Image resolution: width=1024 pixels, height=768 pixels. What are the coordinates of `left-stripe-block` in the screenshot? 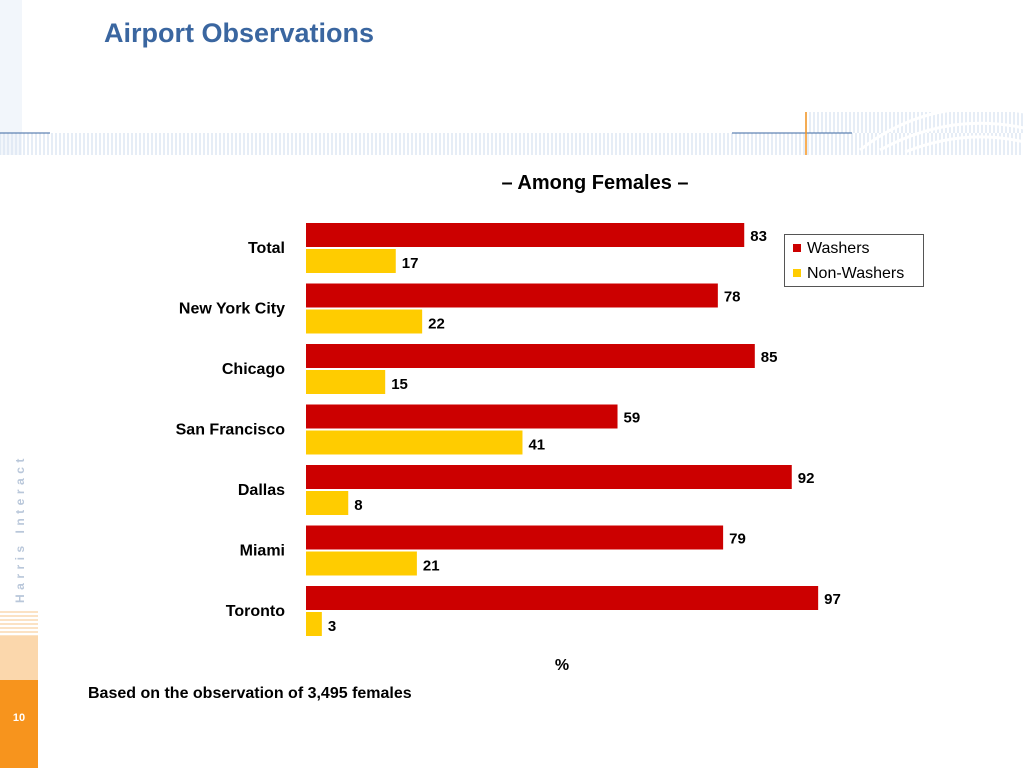 It's located at (11, 77).